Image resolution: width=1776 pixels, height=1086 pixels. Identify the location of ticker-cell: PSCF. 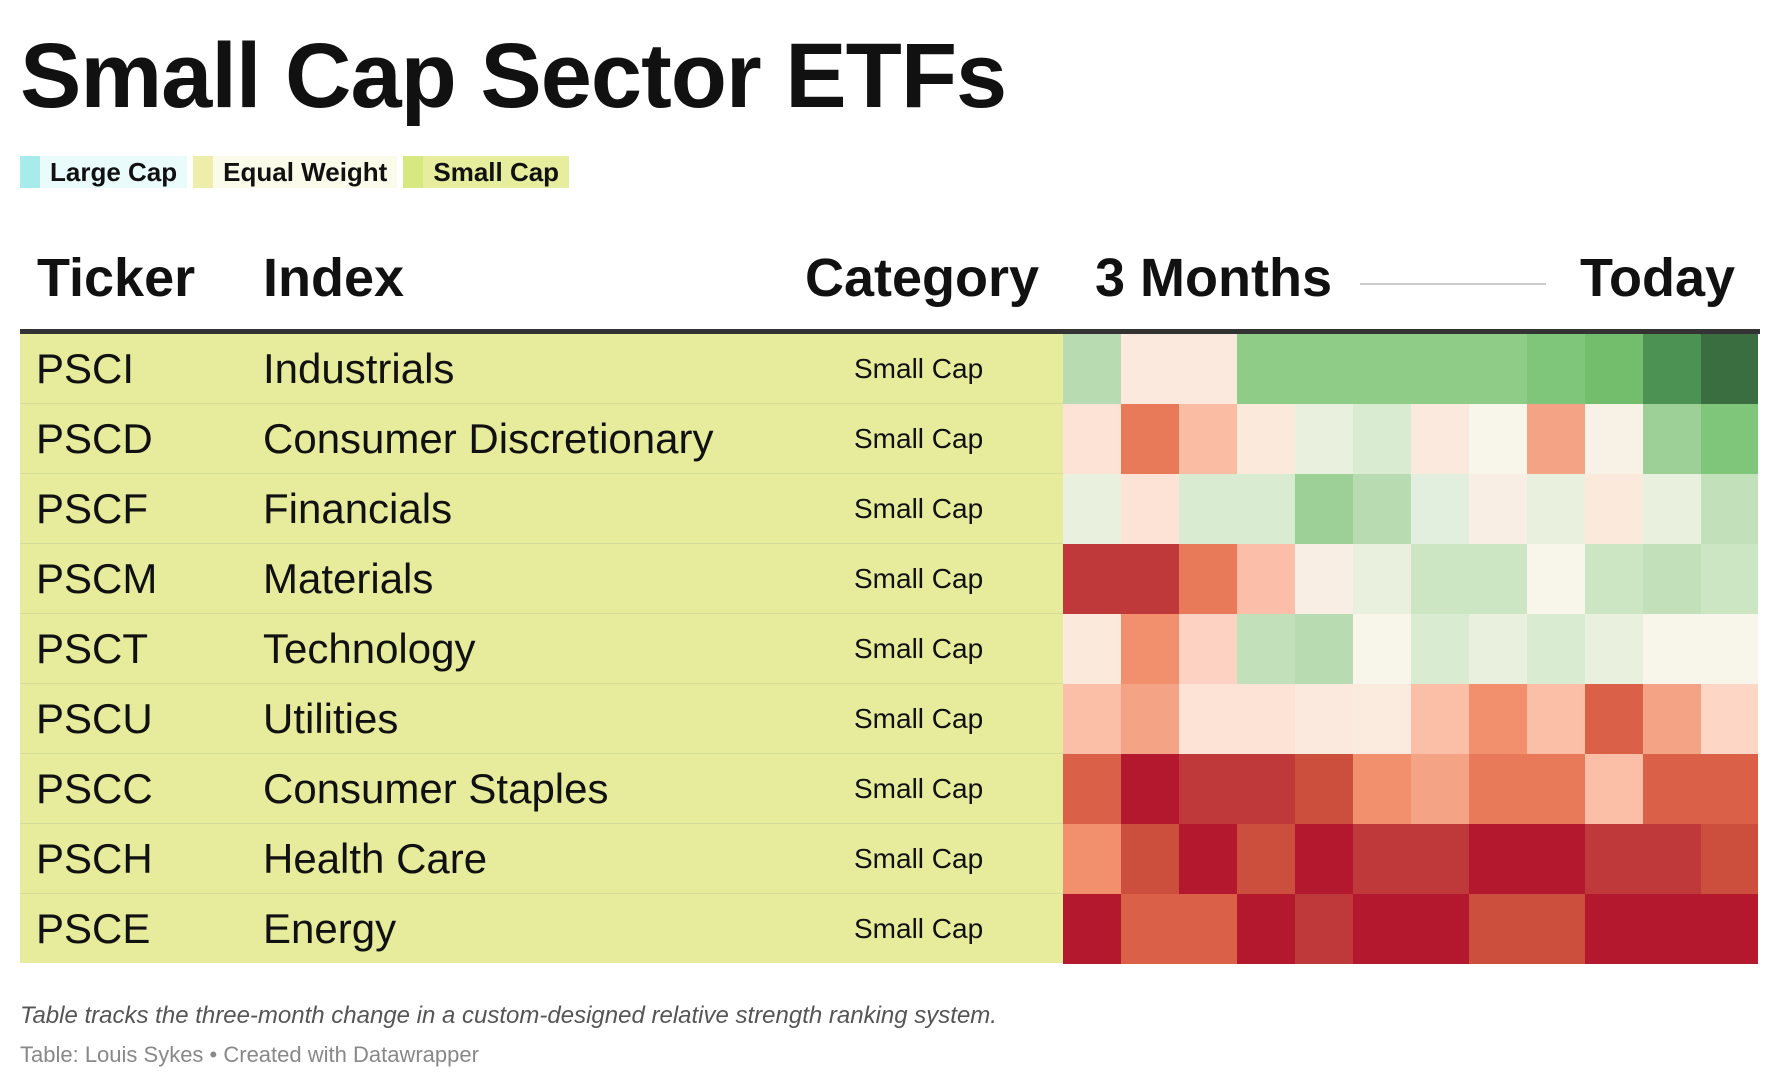
(92, 508).